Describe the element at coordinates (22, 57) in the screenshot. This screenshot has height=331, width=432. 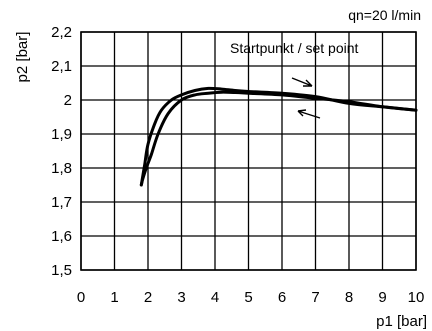
I see `y-axis-label: p2 [bar]` at that location.